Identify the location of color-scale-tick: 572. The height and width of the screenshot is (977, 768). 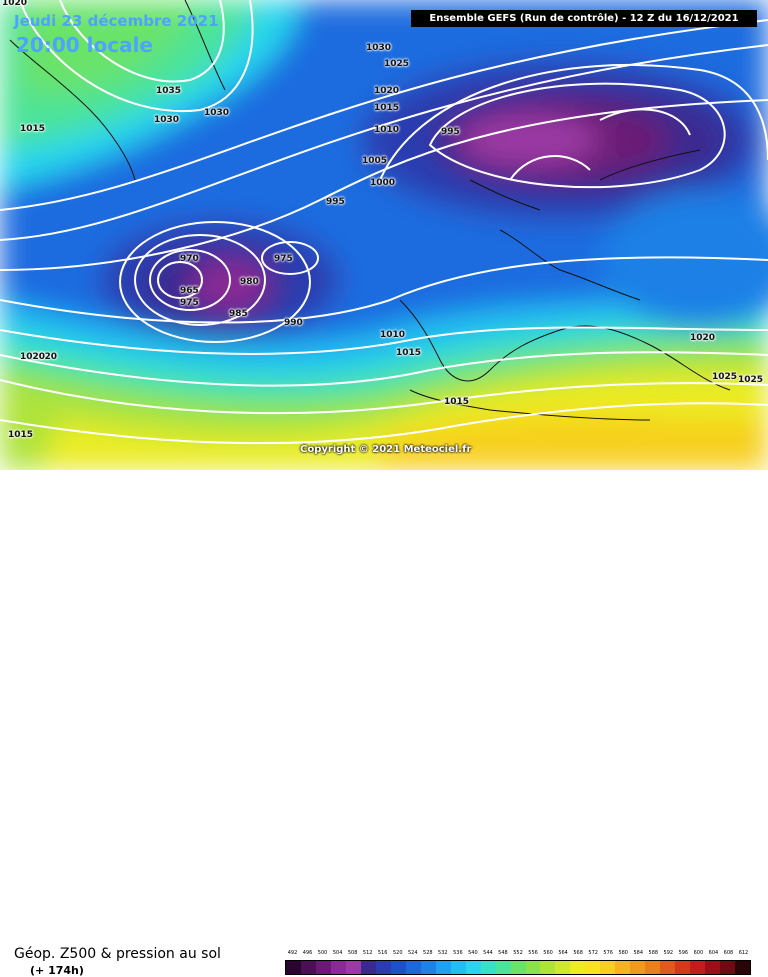
(593, 953).